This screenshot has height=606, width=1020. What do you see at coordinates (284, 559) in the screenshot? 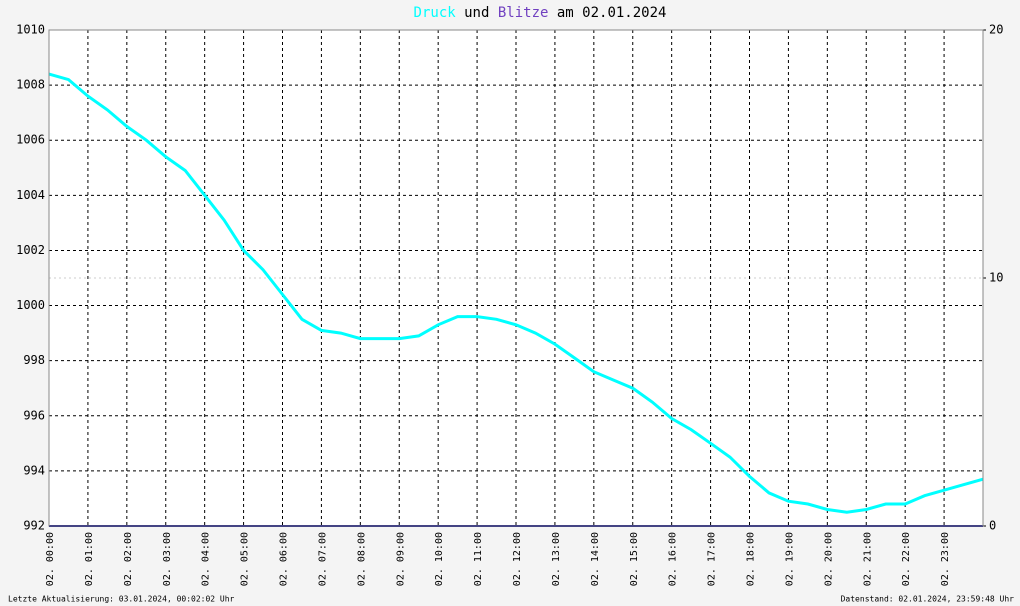
I see `x-tick-label: 02. 06:00` at bounding box center [284, 559].